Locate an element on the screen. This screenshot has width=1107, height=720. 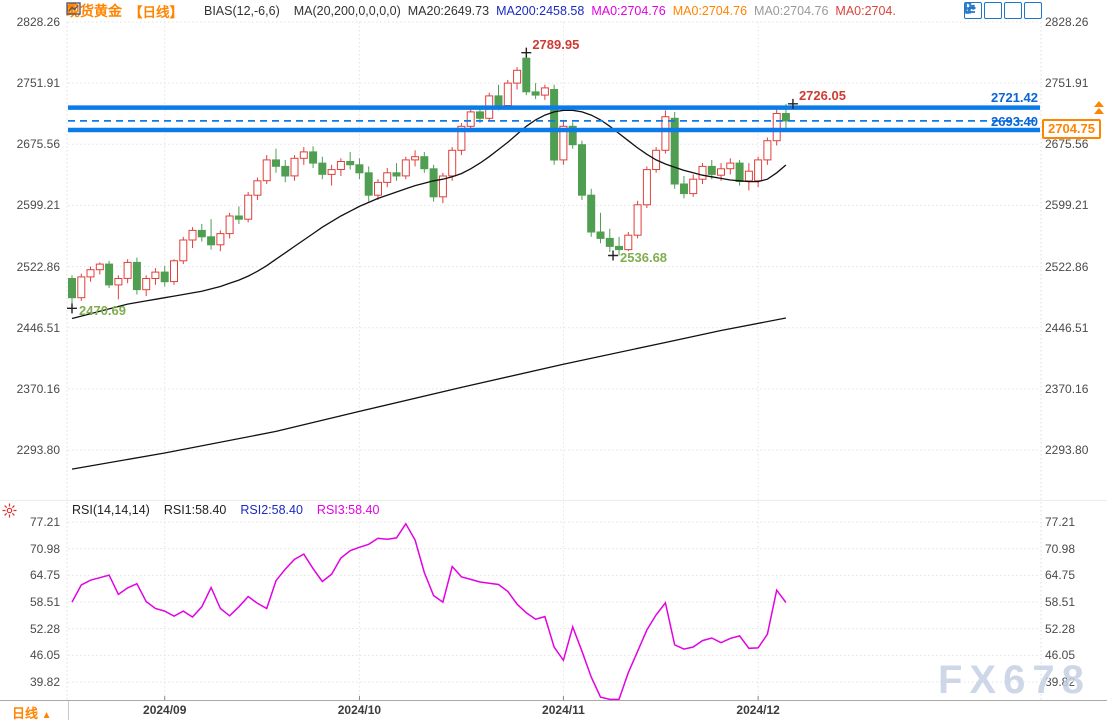
ma200-line is located at coordinates (429, 393).